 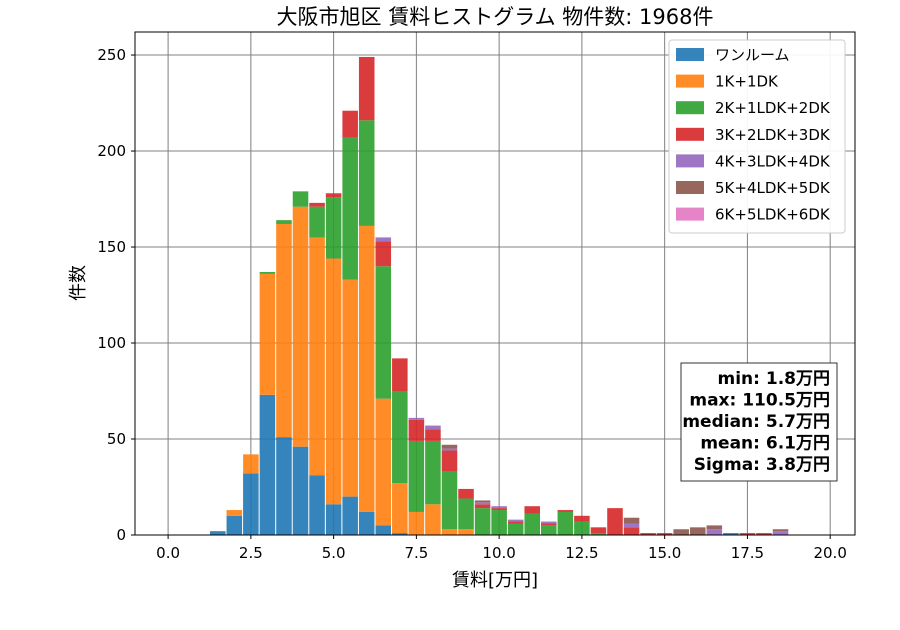 I want to click on x-tick-label: 5.0, so click(x=334, y=553).